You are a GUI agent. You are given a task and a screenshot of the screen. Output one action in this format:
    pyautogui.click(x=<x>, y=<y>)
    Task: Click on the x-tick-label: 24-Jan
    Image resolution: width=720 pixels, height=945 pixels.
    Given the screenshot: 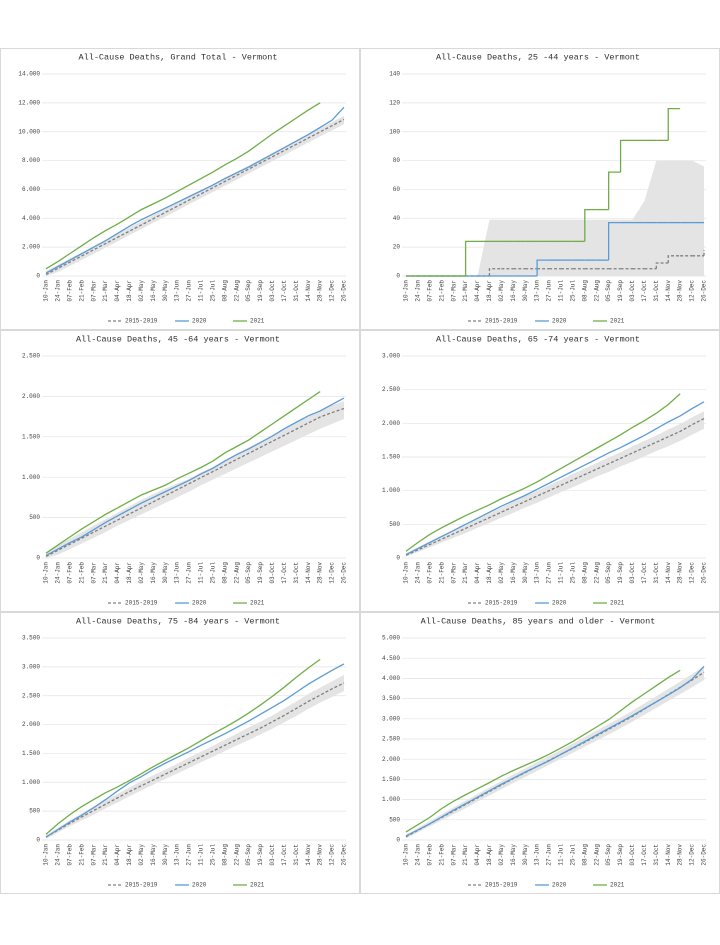 What is the action you would take?
    pyautogui.click(x=57, y=573)
    